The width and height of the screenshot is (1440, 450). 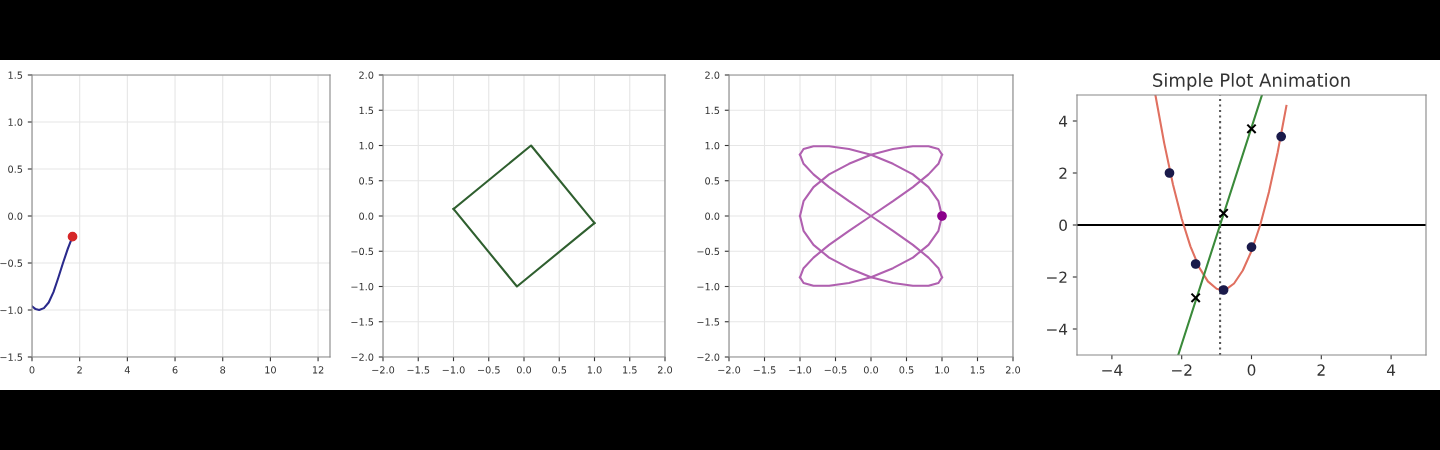 I want to click on x-tick-label: −2, so click(x=1182, y=370).